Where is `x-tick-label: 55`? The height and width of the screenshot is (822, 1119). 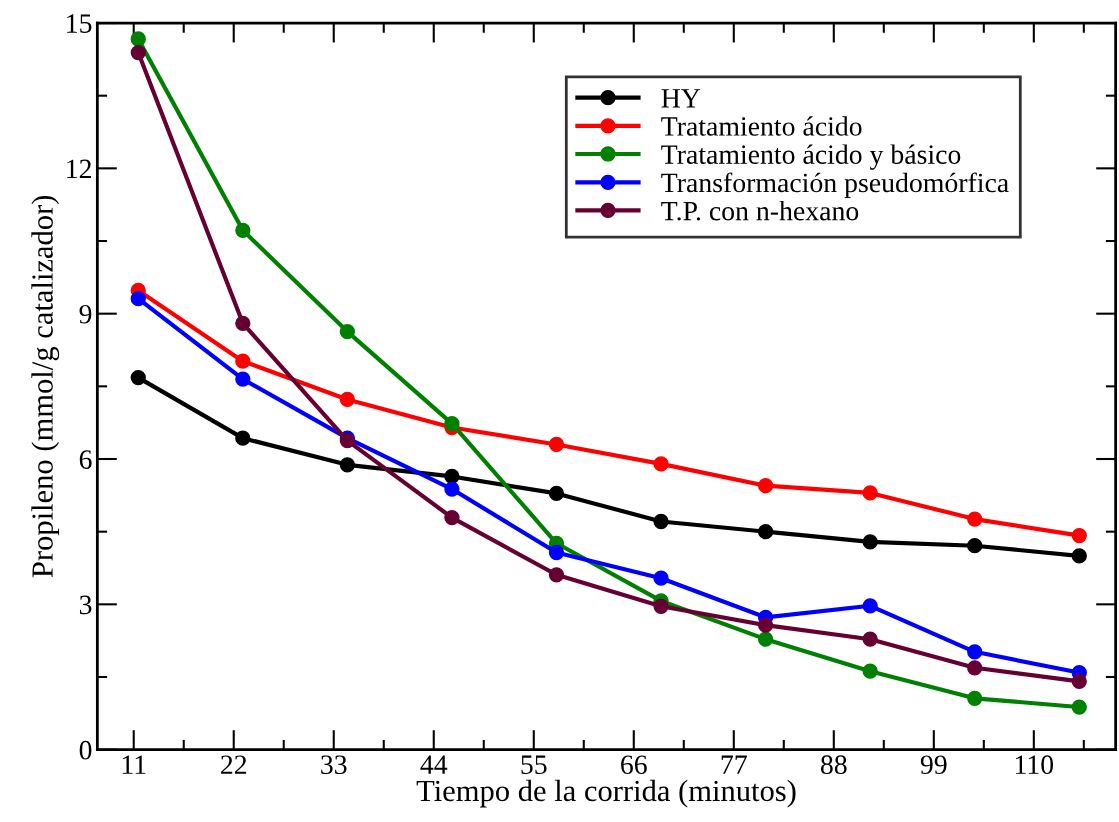
x-tick-label: 55 is located at coordinates (534, 765).